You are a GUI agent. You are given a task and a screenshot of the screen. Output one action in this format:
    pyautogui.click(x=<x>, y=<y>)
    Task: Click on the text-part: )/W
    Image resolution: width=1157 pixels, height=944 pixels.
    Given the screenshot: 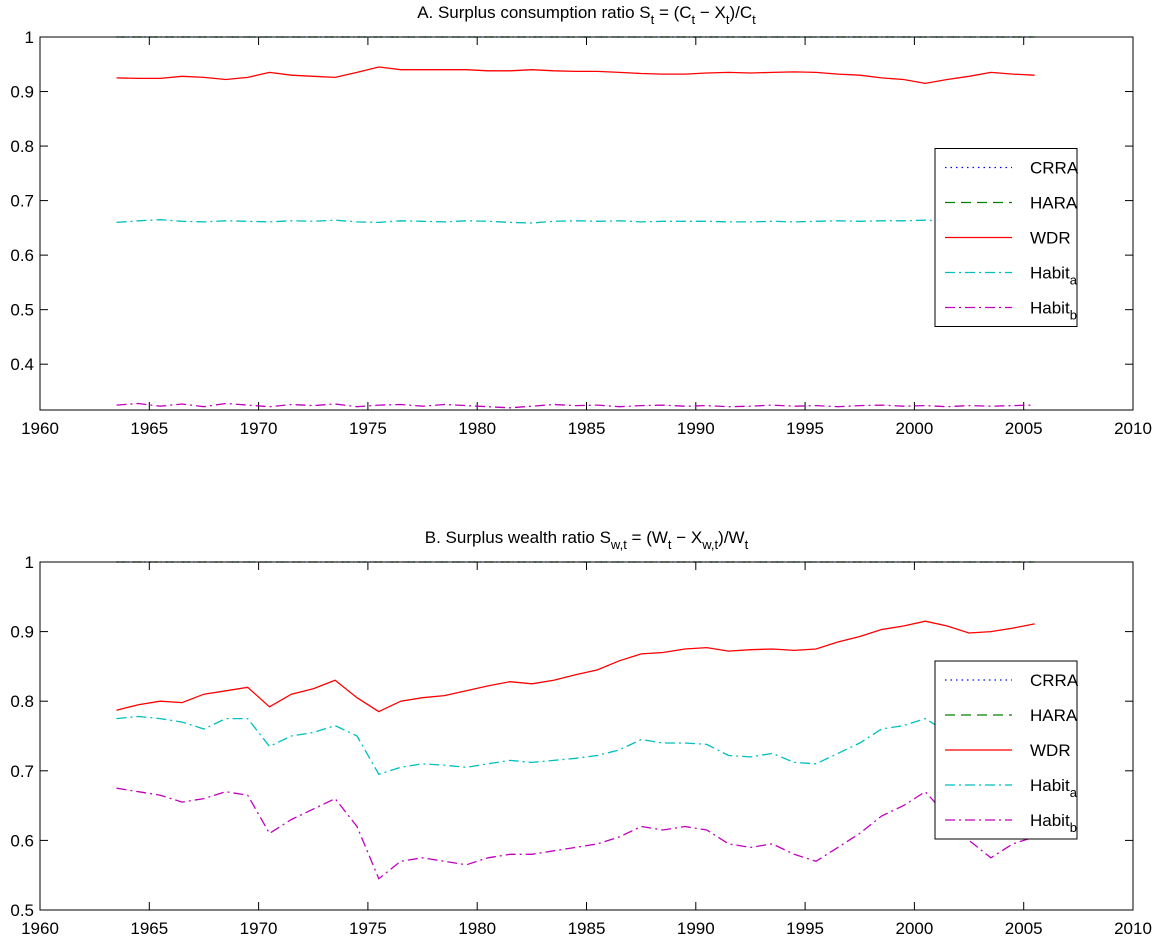 What is the action you would take?
    pyautogui.click(x=731, y=537)
    